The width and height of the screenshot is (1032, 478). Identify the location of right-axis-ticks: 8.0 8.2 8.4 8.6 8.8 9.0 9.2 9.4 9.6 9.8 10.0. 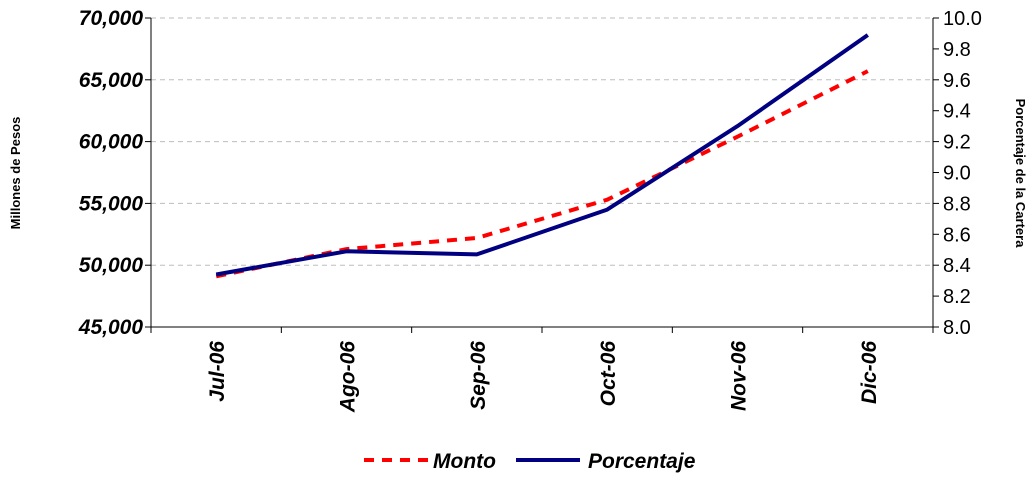
(957, 173).